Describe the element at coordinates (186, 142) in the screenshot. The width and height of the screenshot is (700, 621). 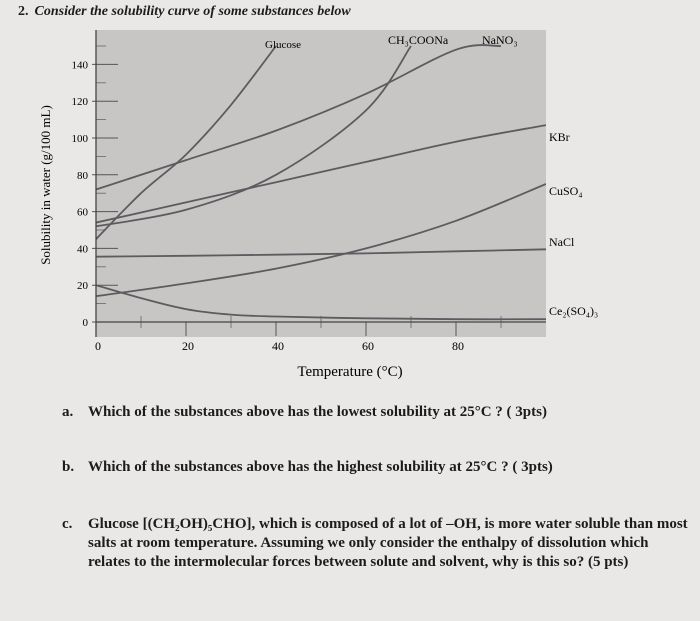
I see `series-line-glucose` at that location.